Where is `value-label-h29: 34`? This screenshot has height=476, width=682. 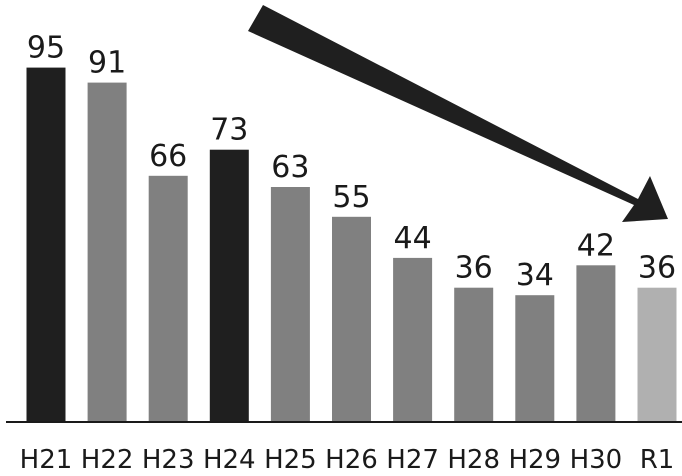
value-label-h29: 34 is located at coordinates (535, 275).